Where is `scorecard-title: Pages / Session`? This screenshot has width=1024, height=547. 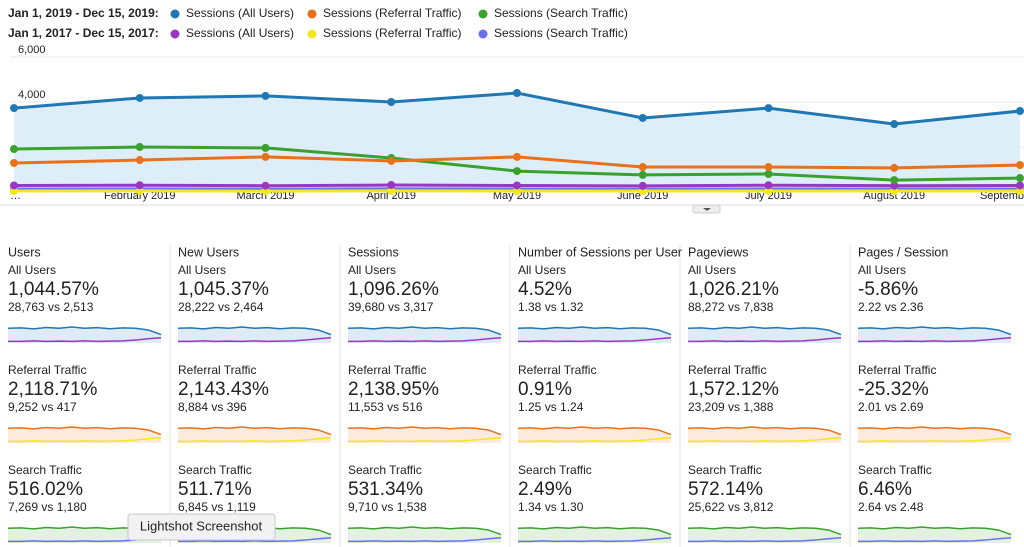 scorecard-title: Pages / Session is located at coordinates (903, 252).